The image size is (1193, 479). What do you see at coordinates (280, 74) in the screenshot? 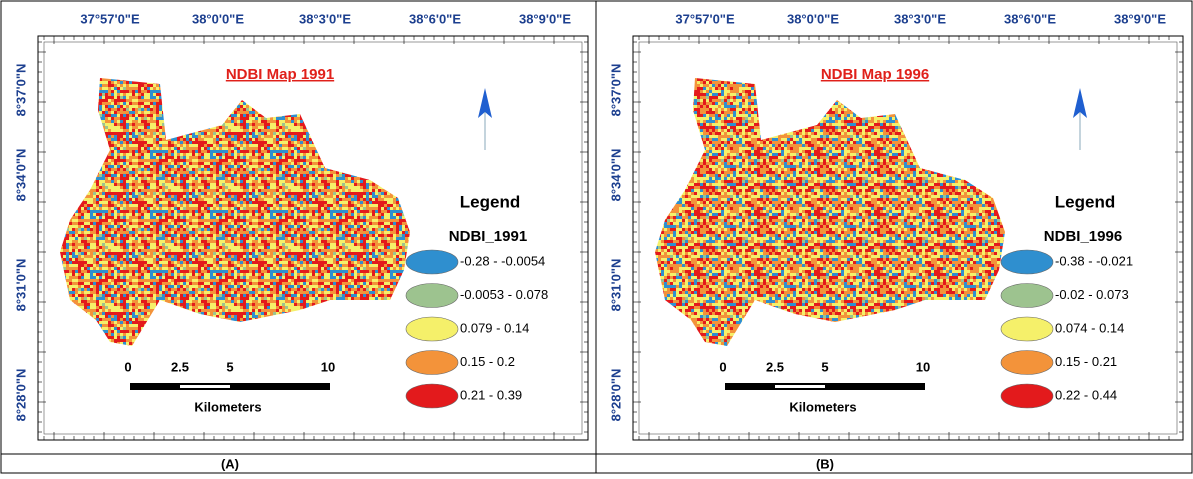
I see `map-title: NDBI Map 1991` at bounding box center [280, 74].